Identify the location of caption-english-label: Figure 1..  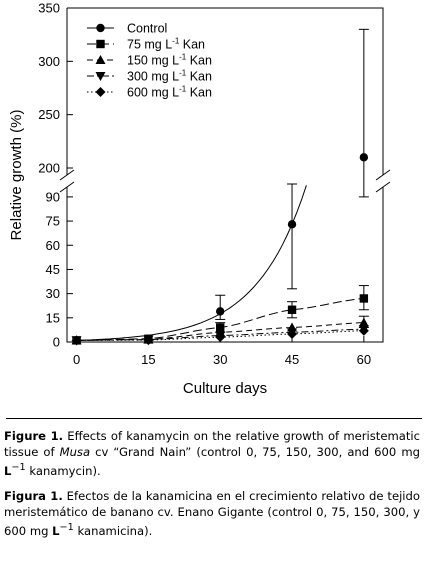
(34, 436).